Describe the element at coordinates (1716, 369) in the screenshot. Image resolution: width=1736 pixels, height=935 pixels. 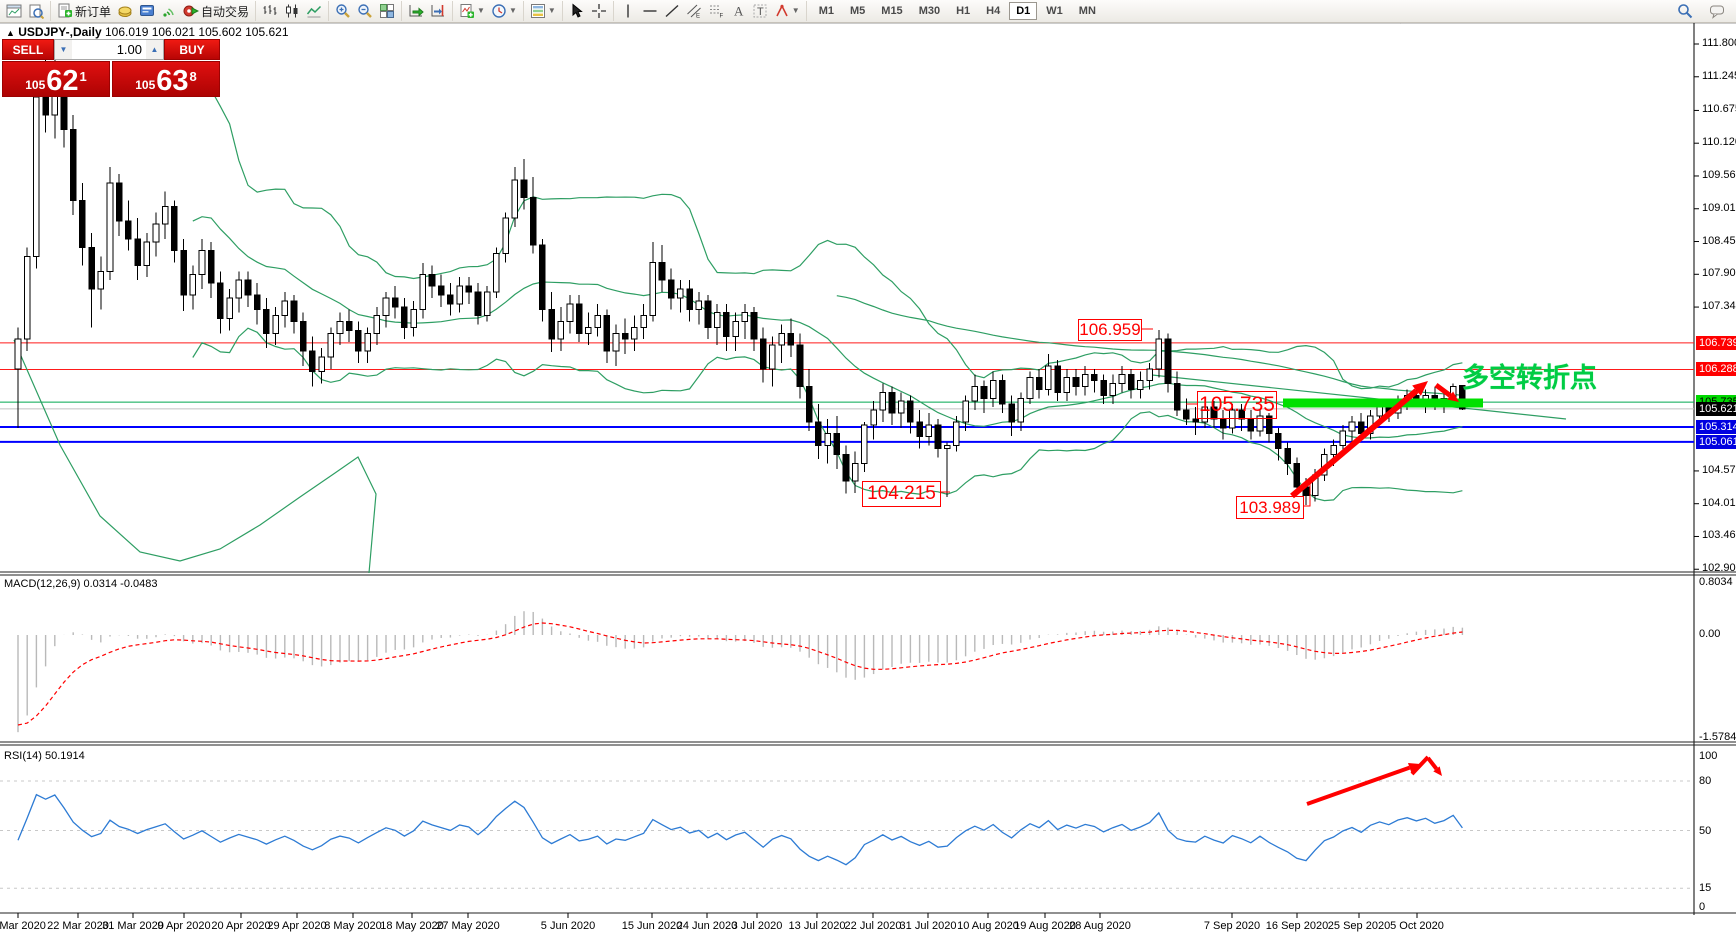
I see `price-line-label: 106.288` at that location.